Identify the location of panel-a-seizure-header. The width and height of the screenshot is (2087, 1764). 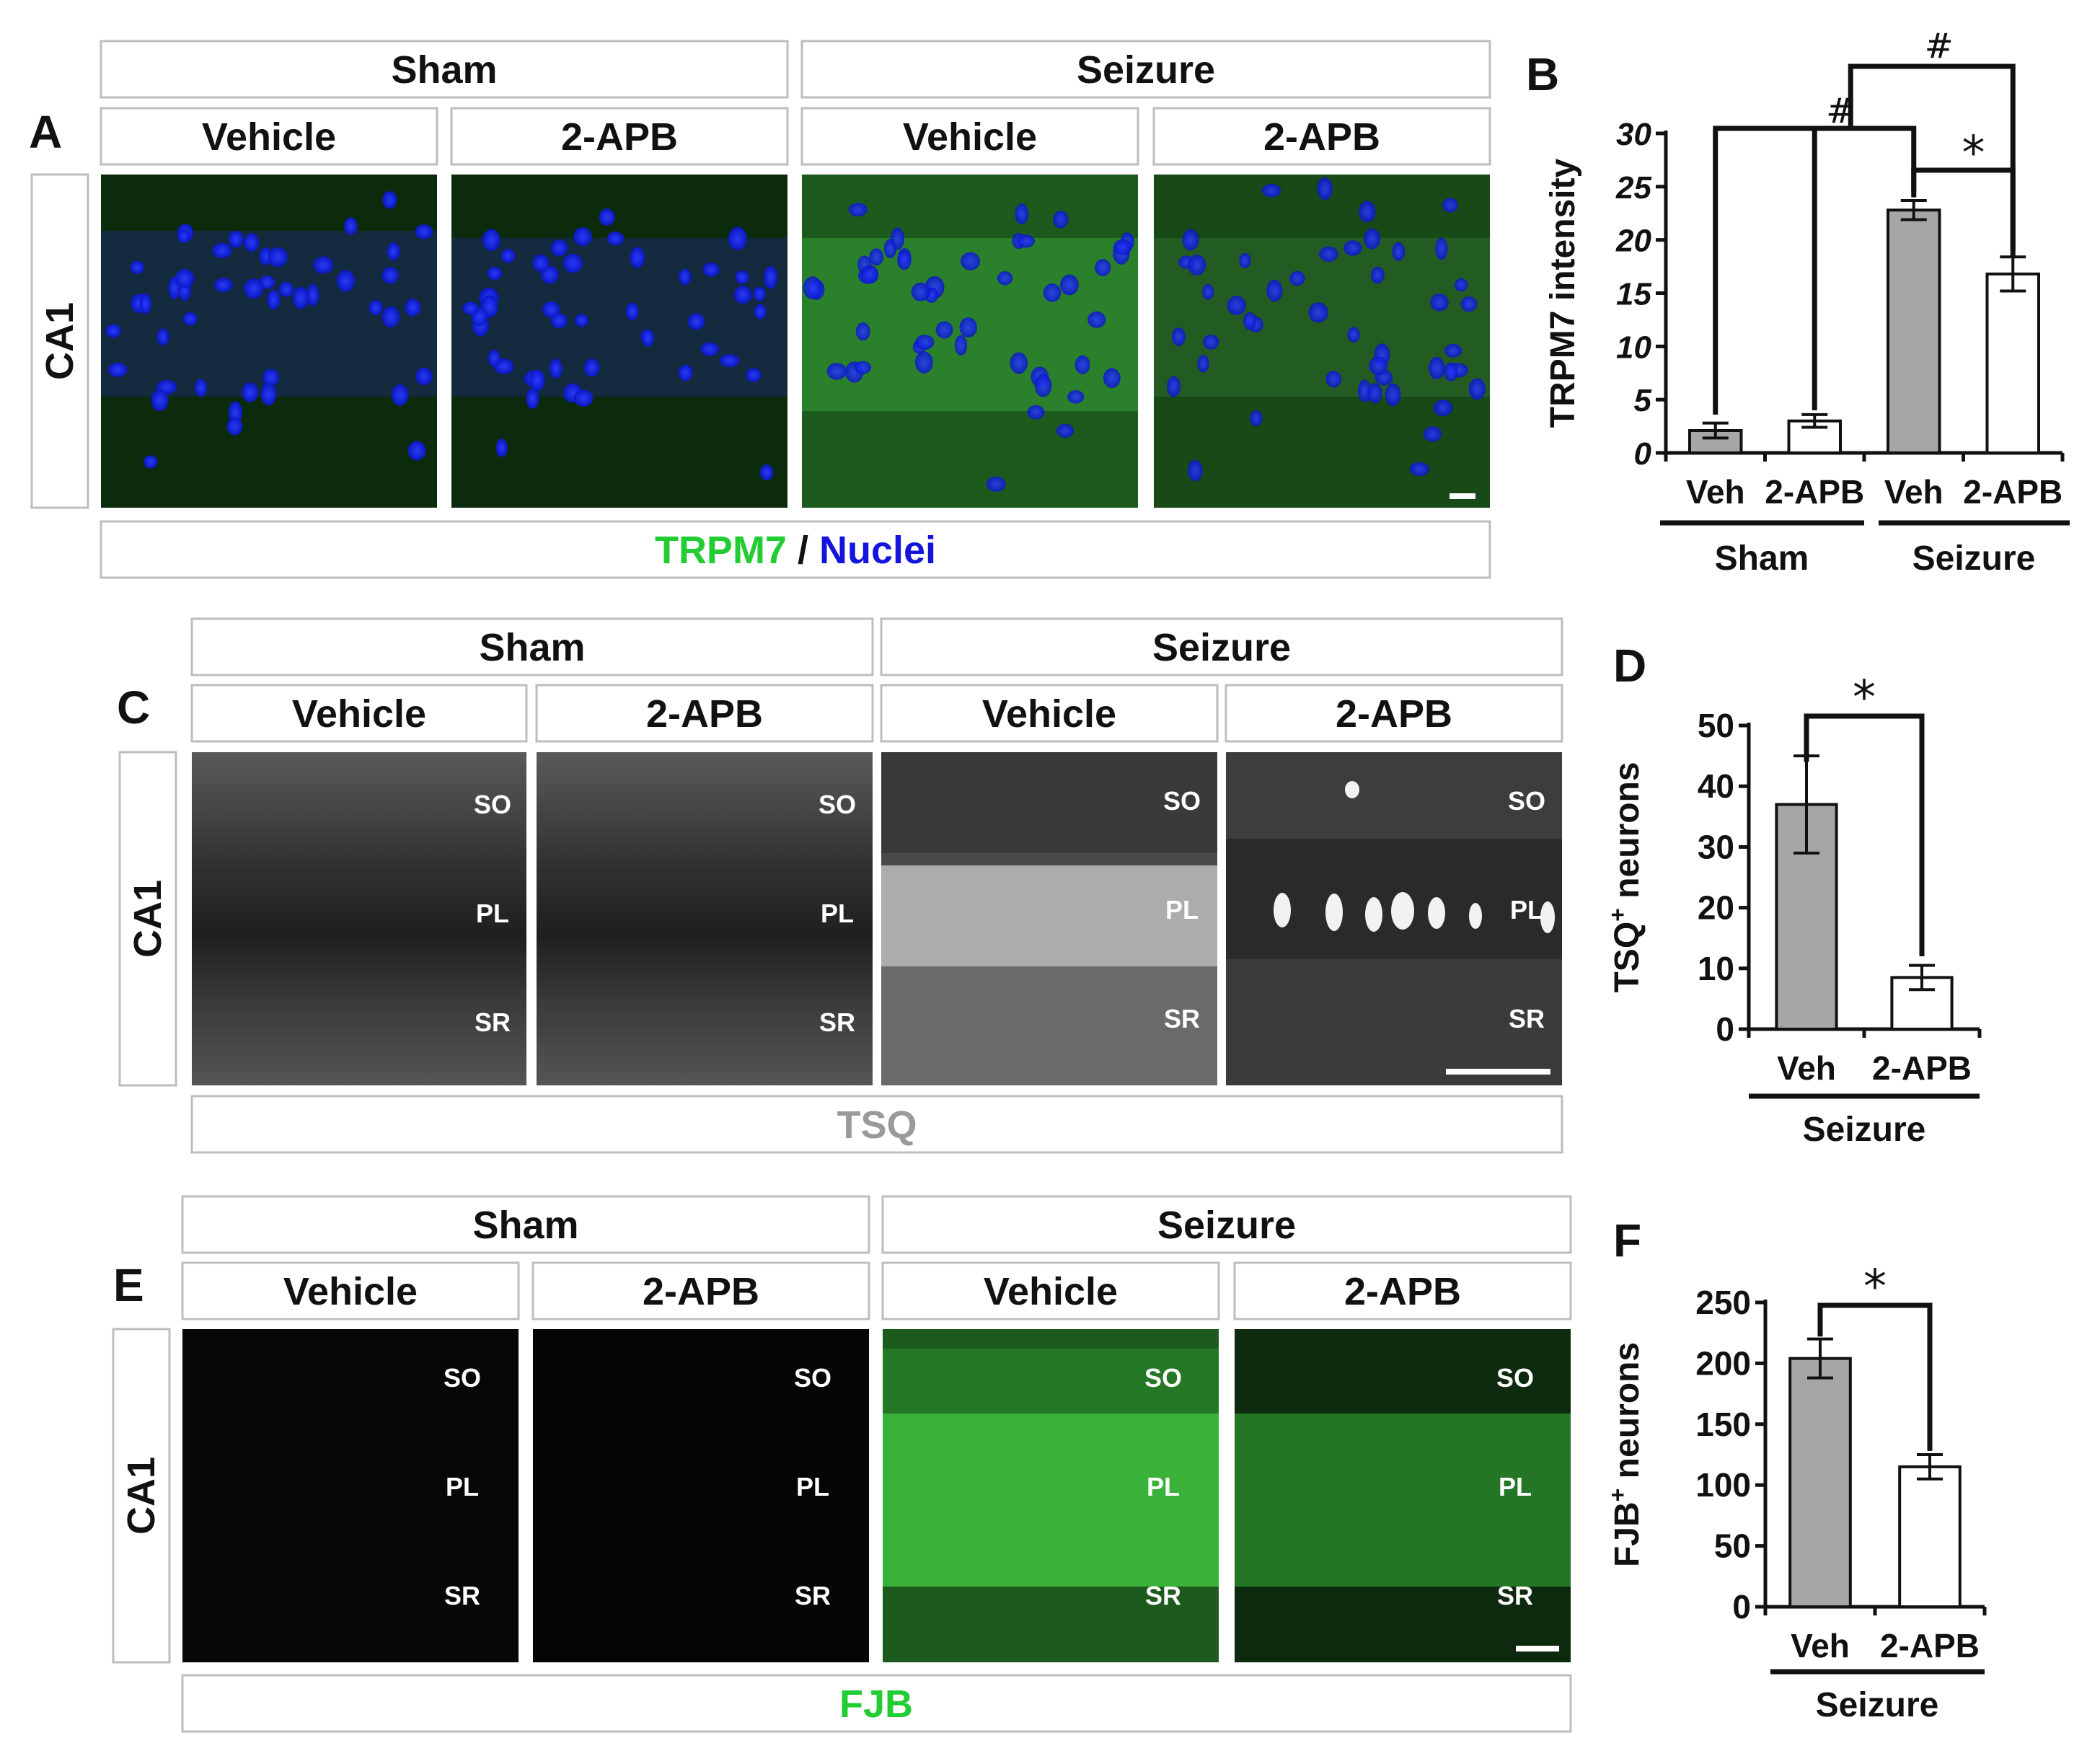
(1145, 69).